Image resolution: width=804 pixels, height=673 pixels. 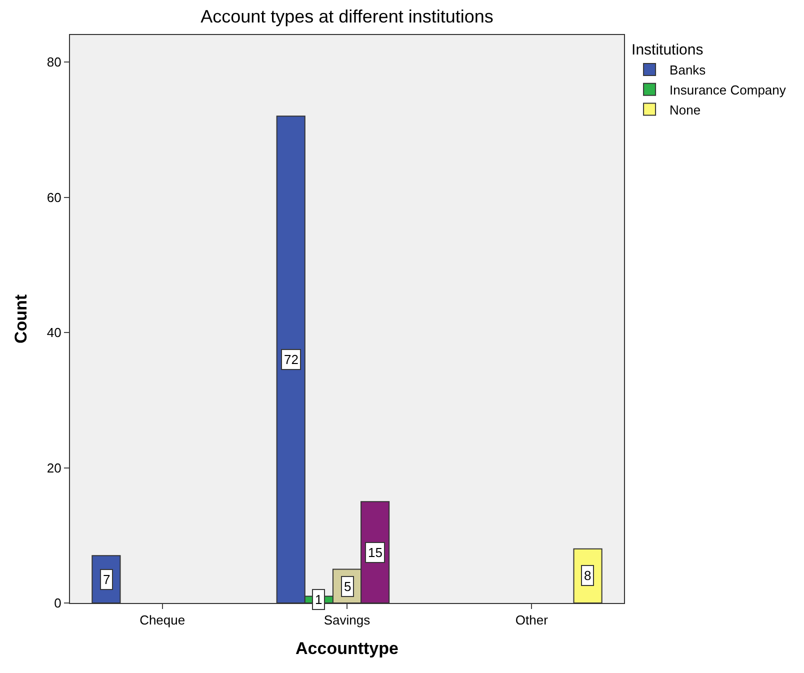 What do you see at coordinates (163, 620) in the screenshot?
I see `x-tick-label: Cheque` at bounding box center [163, 620].